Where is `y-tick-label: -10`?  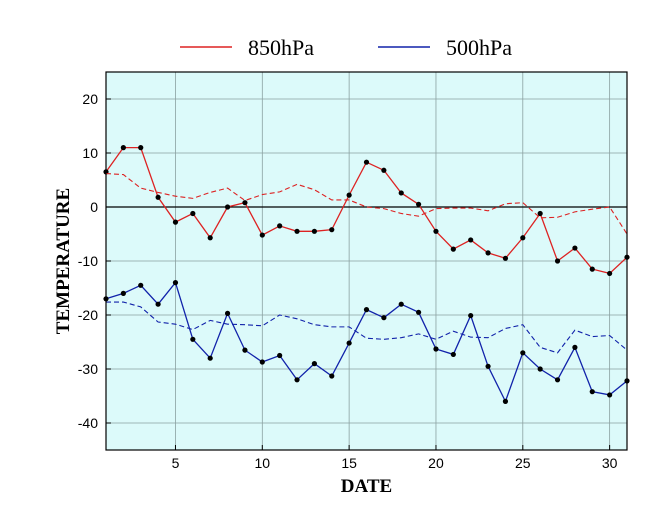
y-tick-label: -10 is located at coordinates (88, 261).